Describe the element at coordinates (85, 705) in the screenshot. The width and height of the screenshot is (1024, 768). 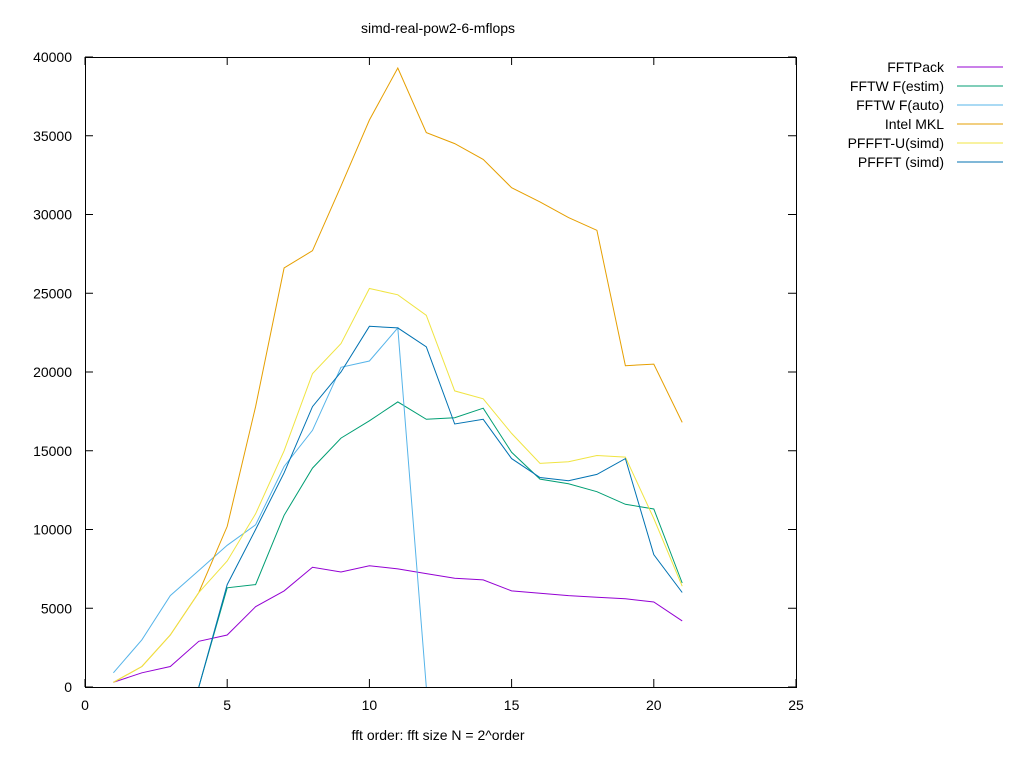
I see `x-tick-label: 0` at that location.